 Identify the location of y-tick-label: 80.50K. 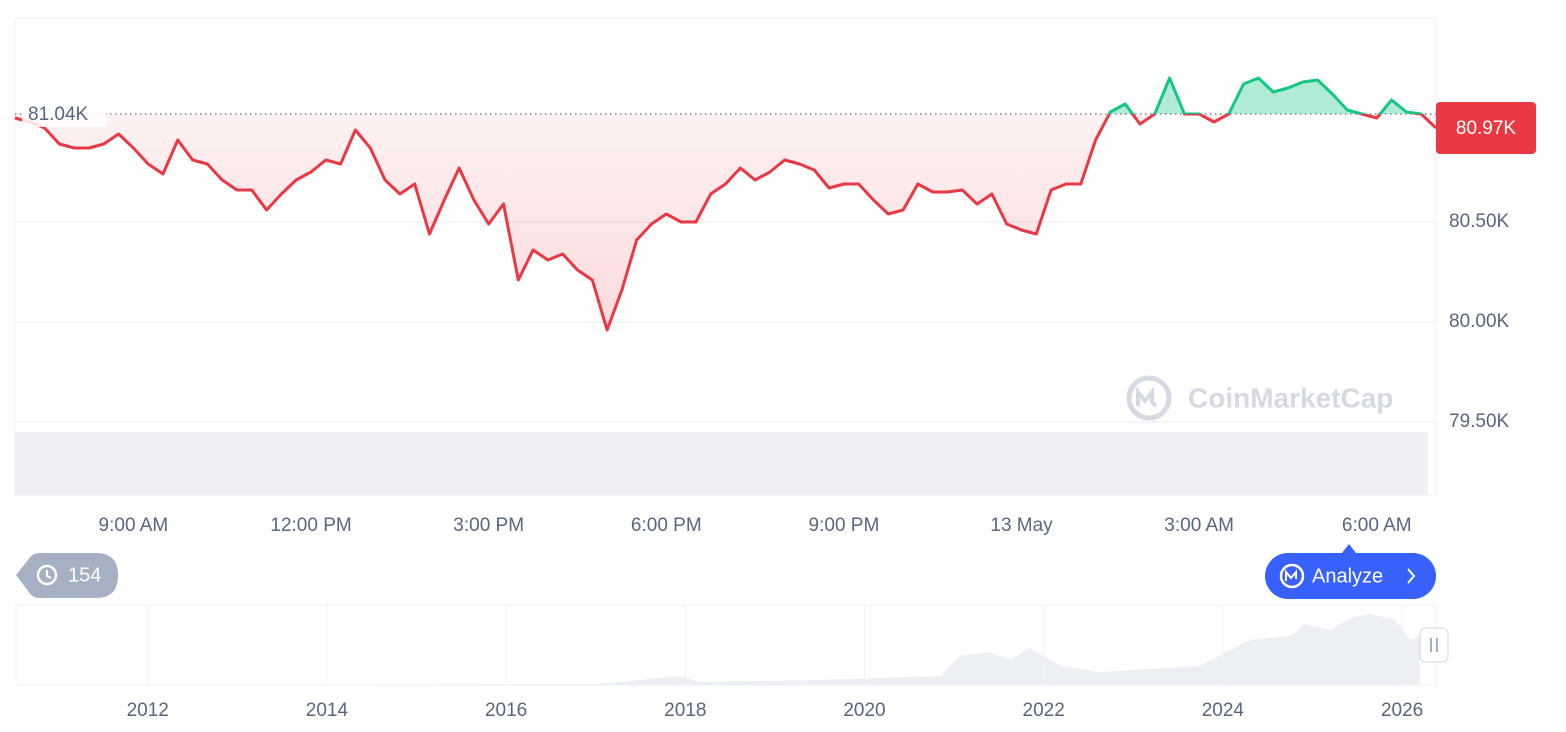
(1479, 221).